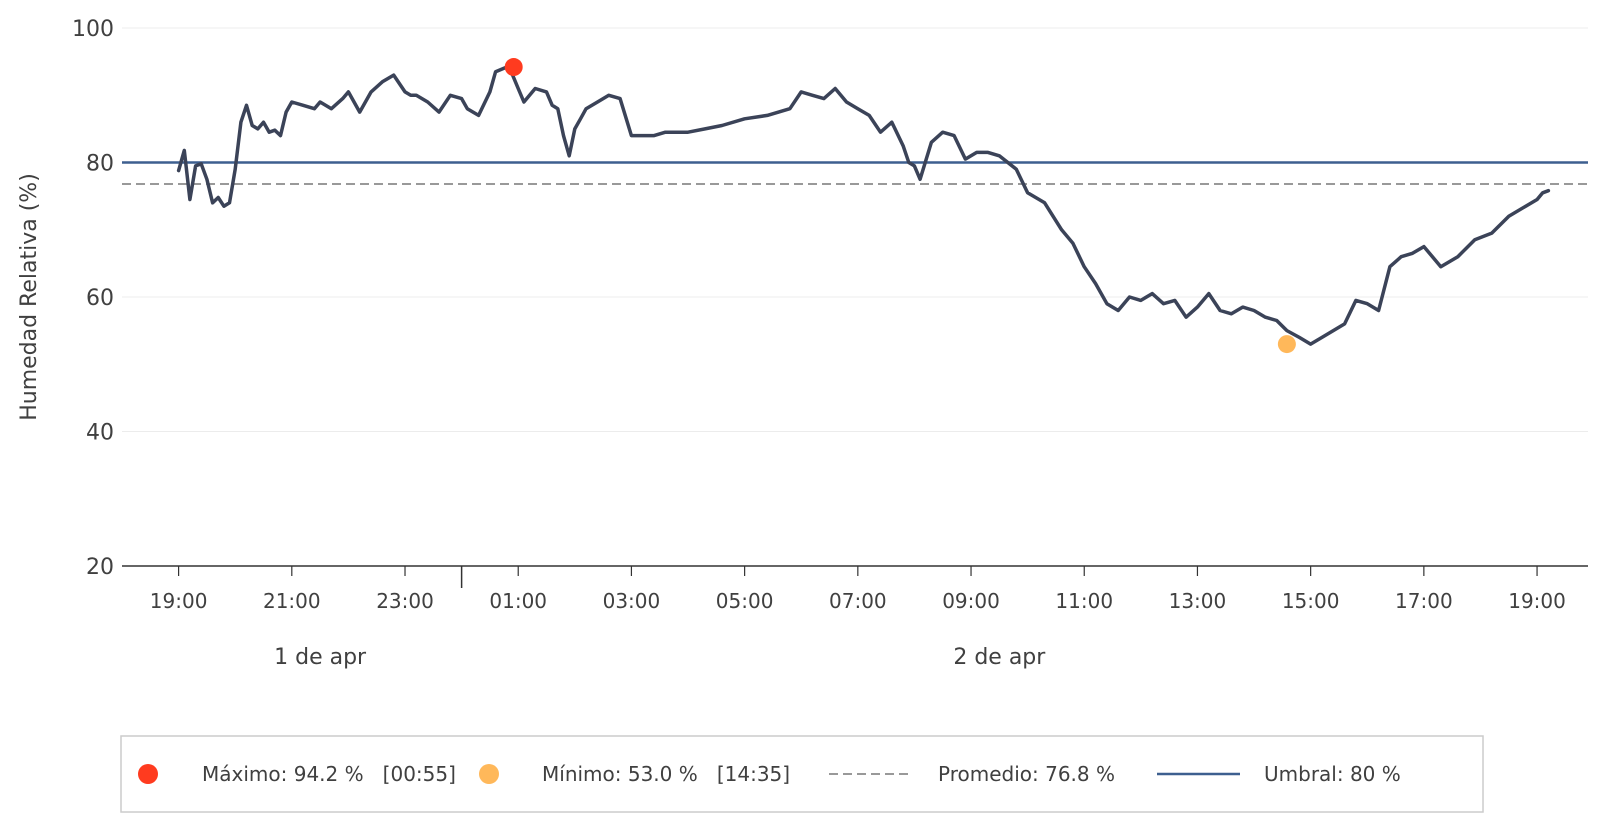  I want to click on y-tick-labels: 20 40 60 80 100, so click(93, 298).